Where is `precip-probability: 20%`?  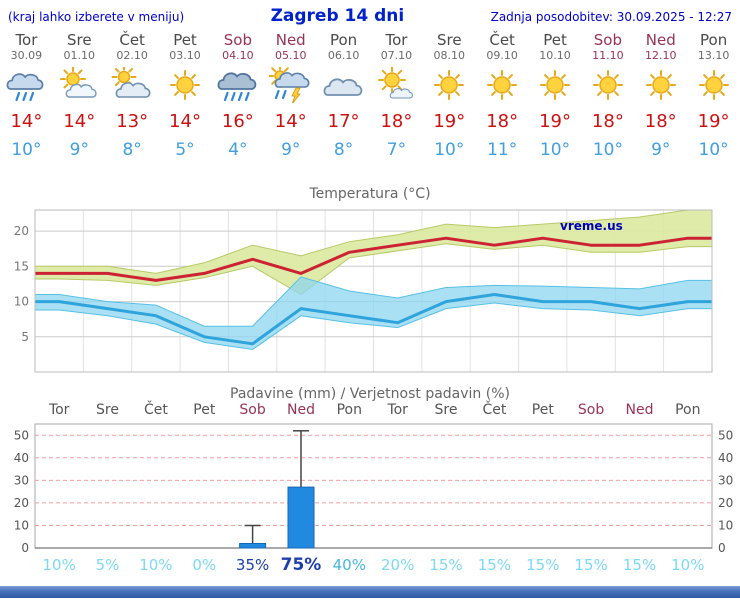 precip-probability: 20% is located at coordinates (397, 565).